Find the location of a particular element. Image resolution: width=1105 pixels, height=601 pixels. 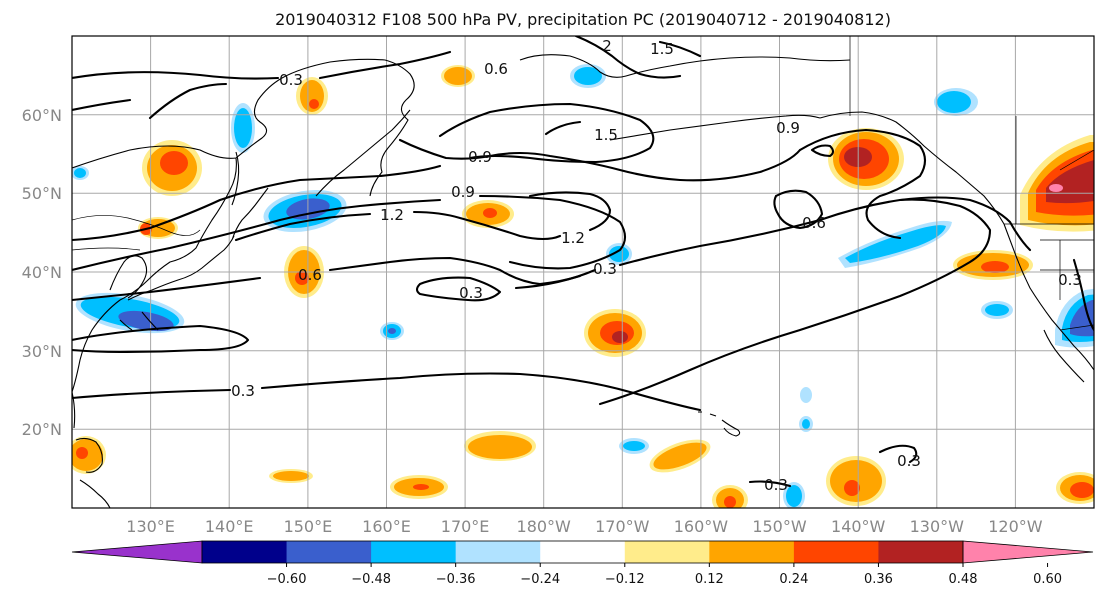

lon-label: 120°W is located at coordinates (1015, 526).